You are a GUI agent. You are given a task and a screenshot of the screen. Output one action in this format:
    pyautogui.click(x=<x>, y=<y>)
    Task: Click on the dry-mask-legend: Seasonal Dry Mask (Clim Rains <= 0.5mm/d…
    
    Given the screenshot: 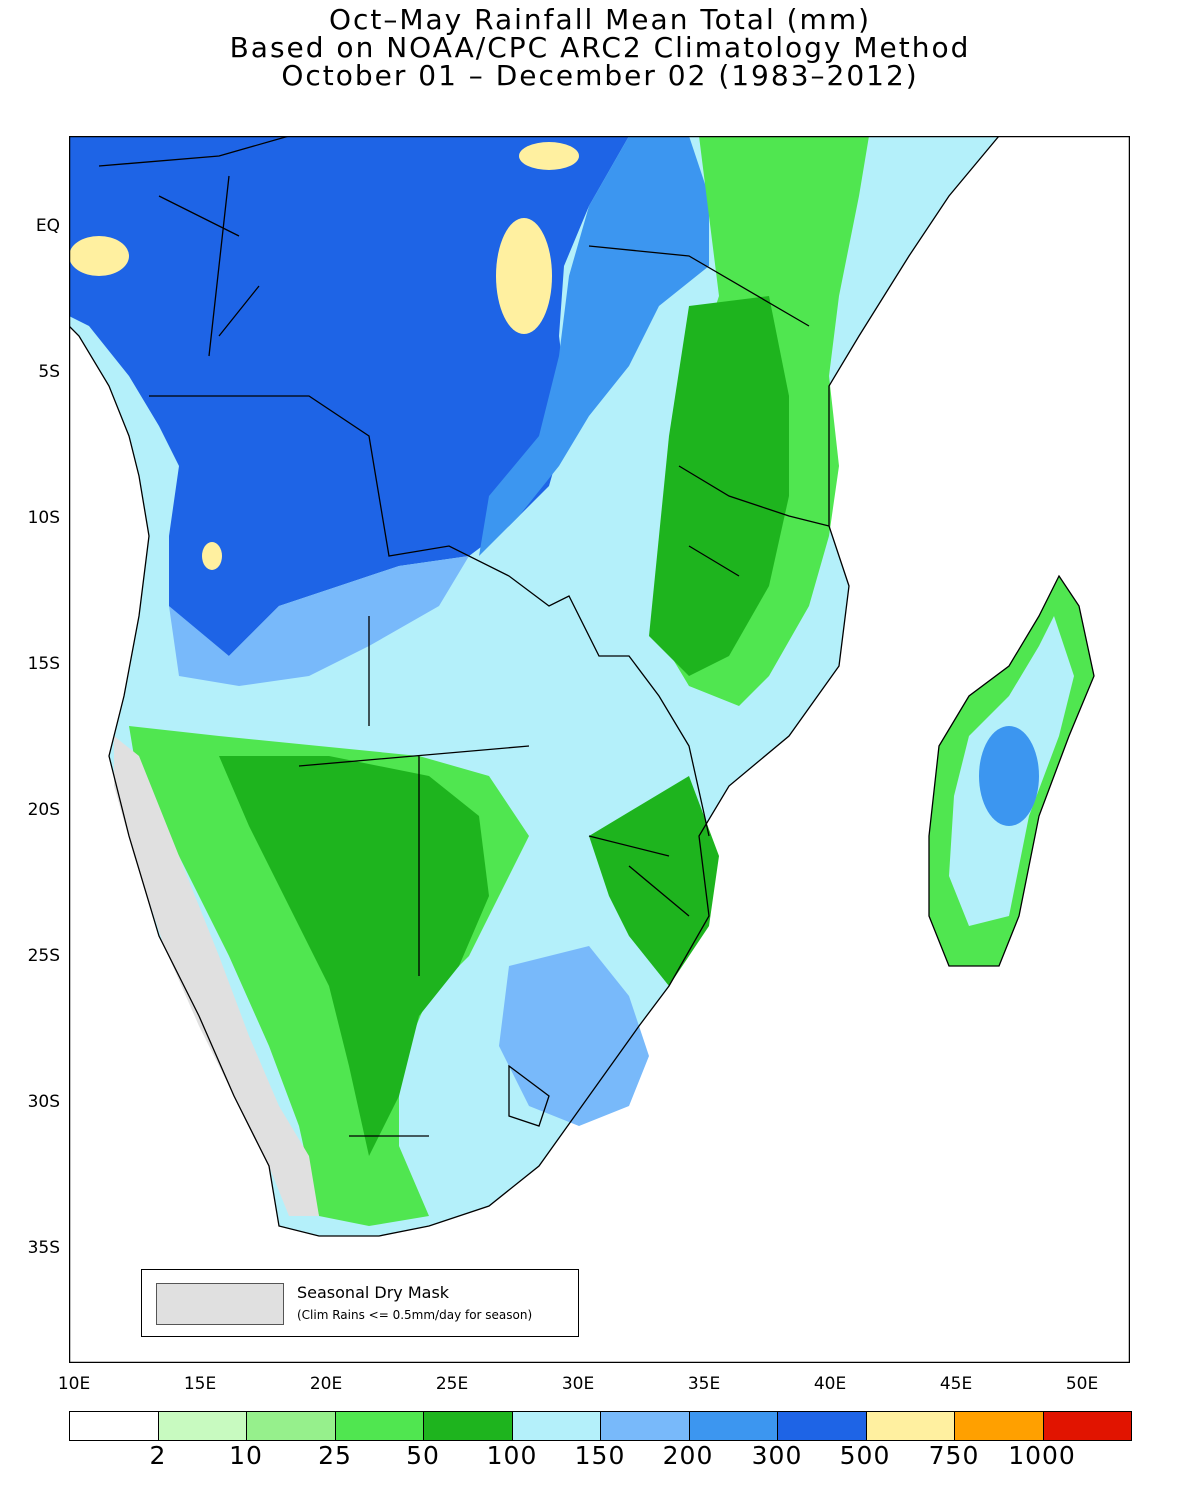 What is the action you would take?
    pyautogui.click(x=360, y=1303)
    